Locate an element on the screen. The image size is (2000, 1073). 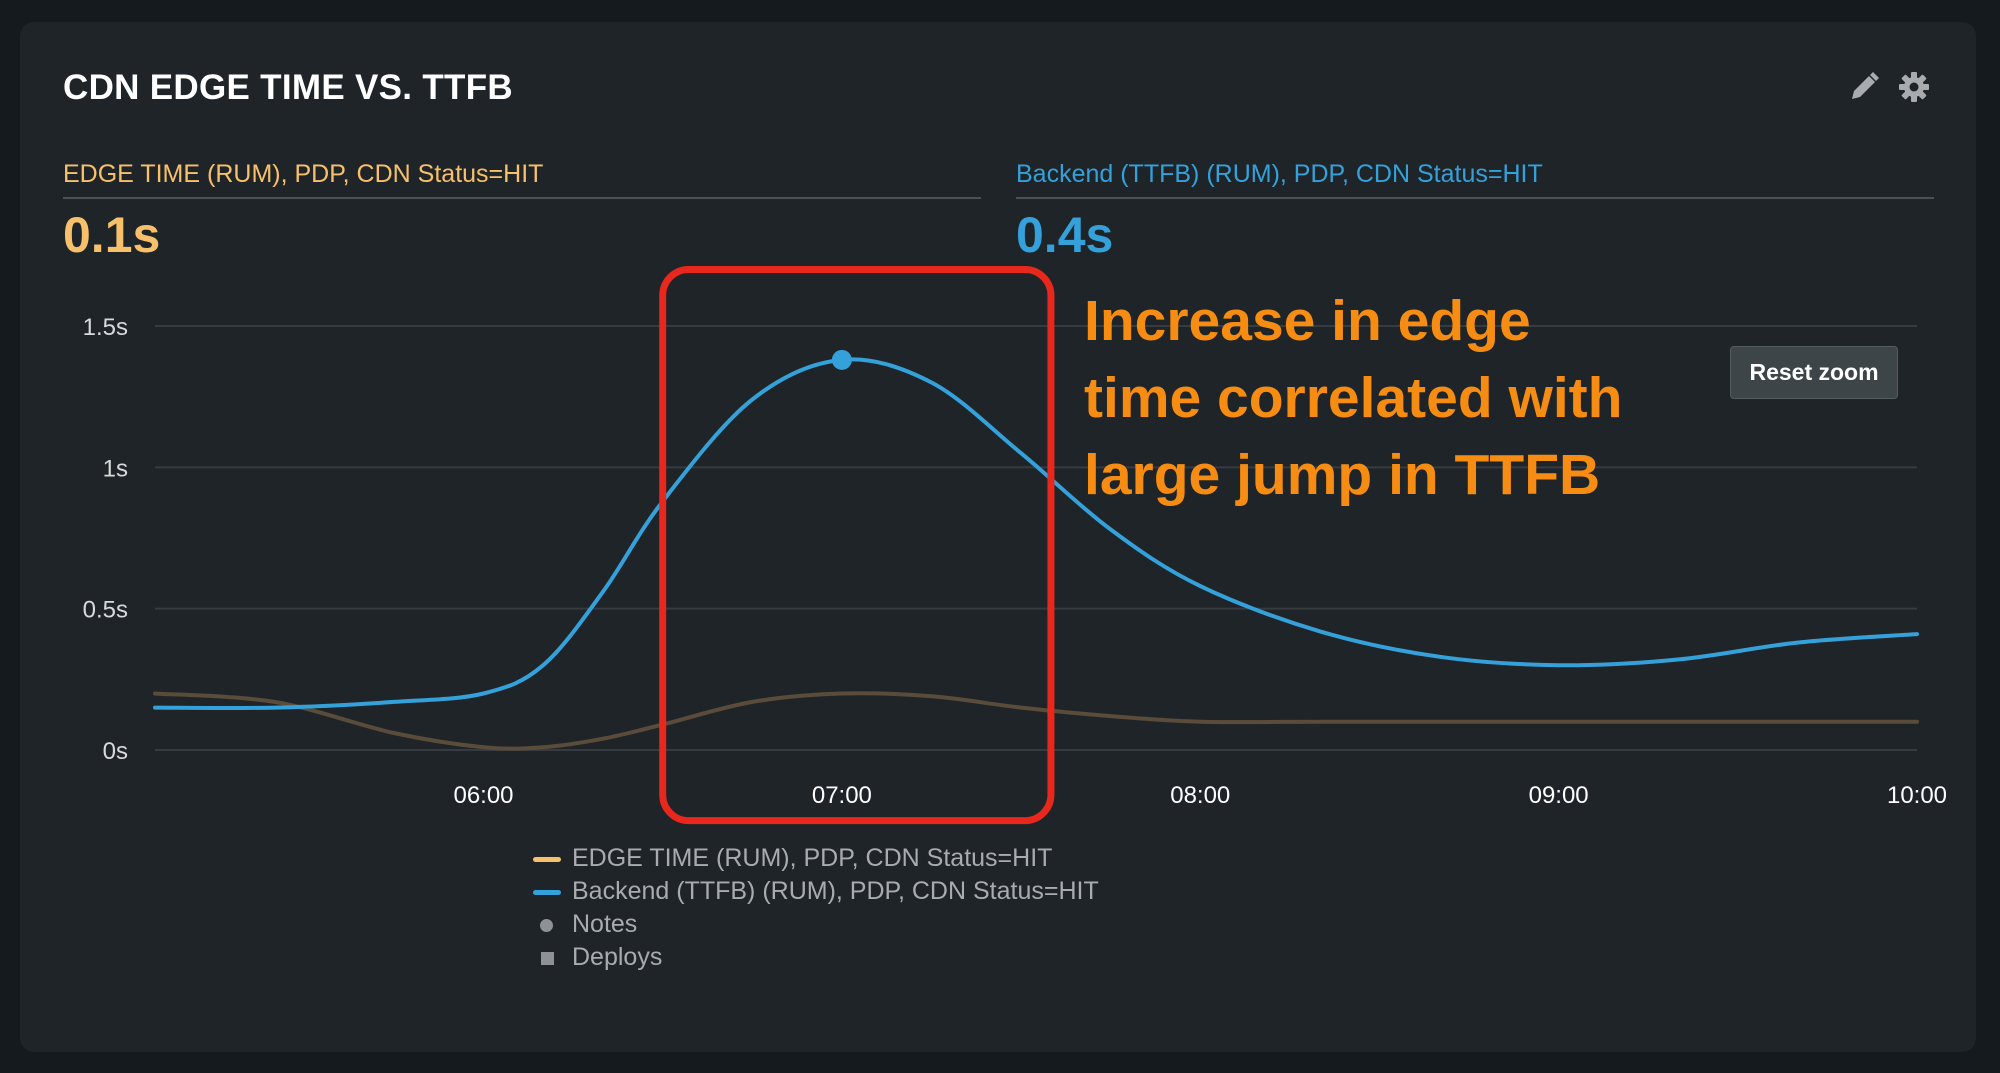
x-tick-label: 09:00 is located at coordinates (1559, 795).